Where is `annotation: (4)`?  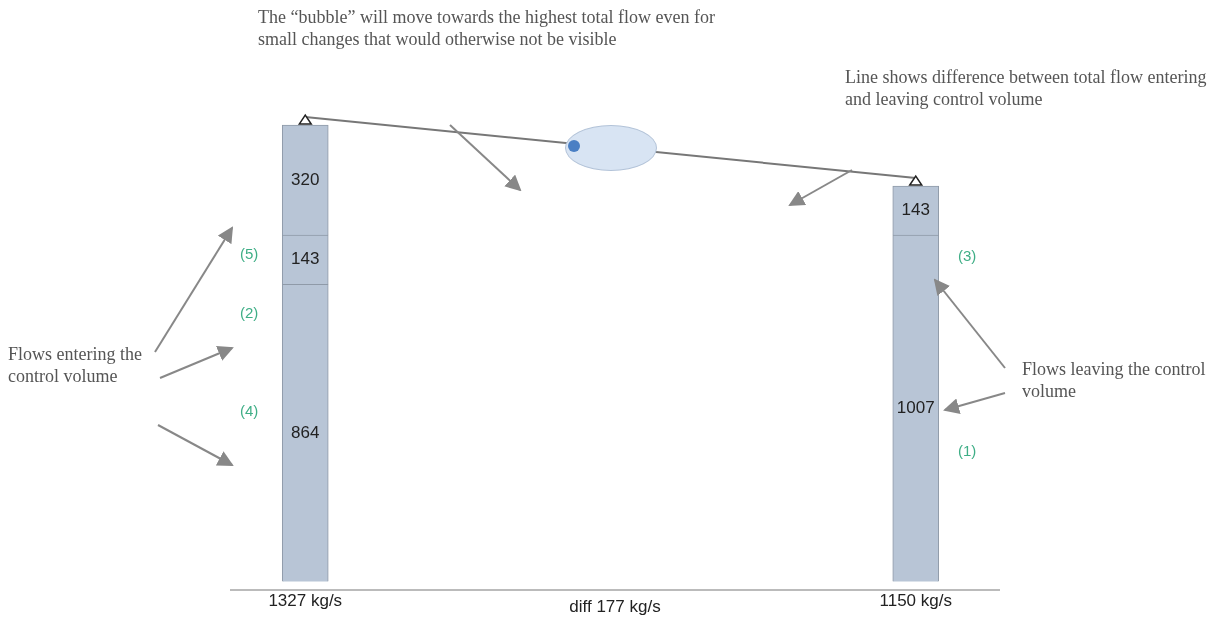
annotation: (4) is located at coordinates (250, 411).